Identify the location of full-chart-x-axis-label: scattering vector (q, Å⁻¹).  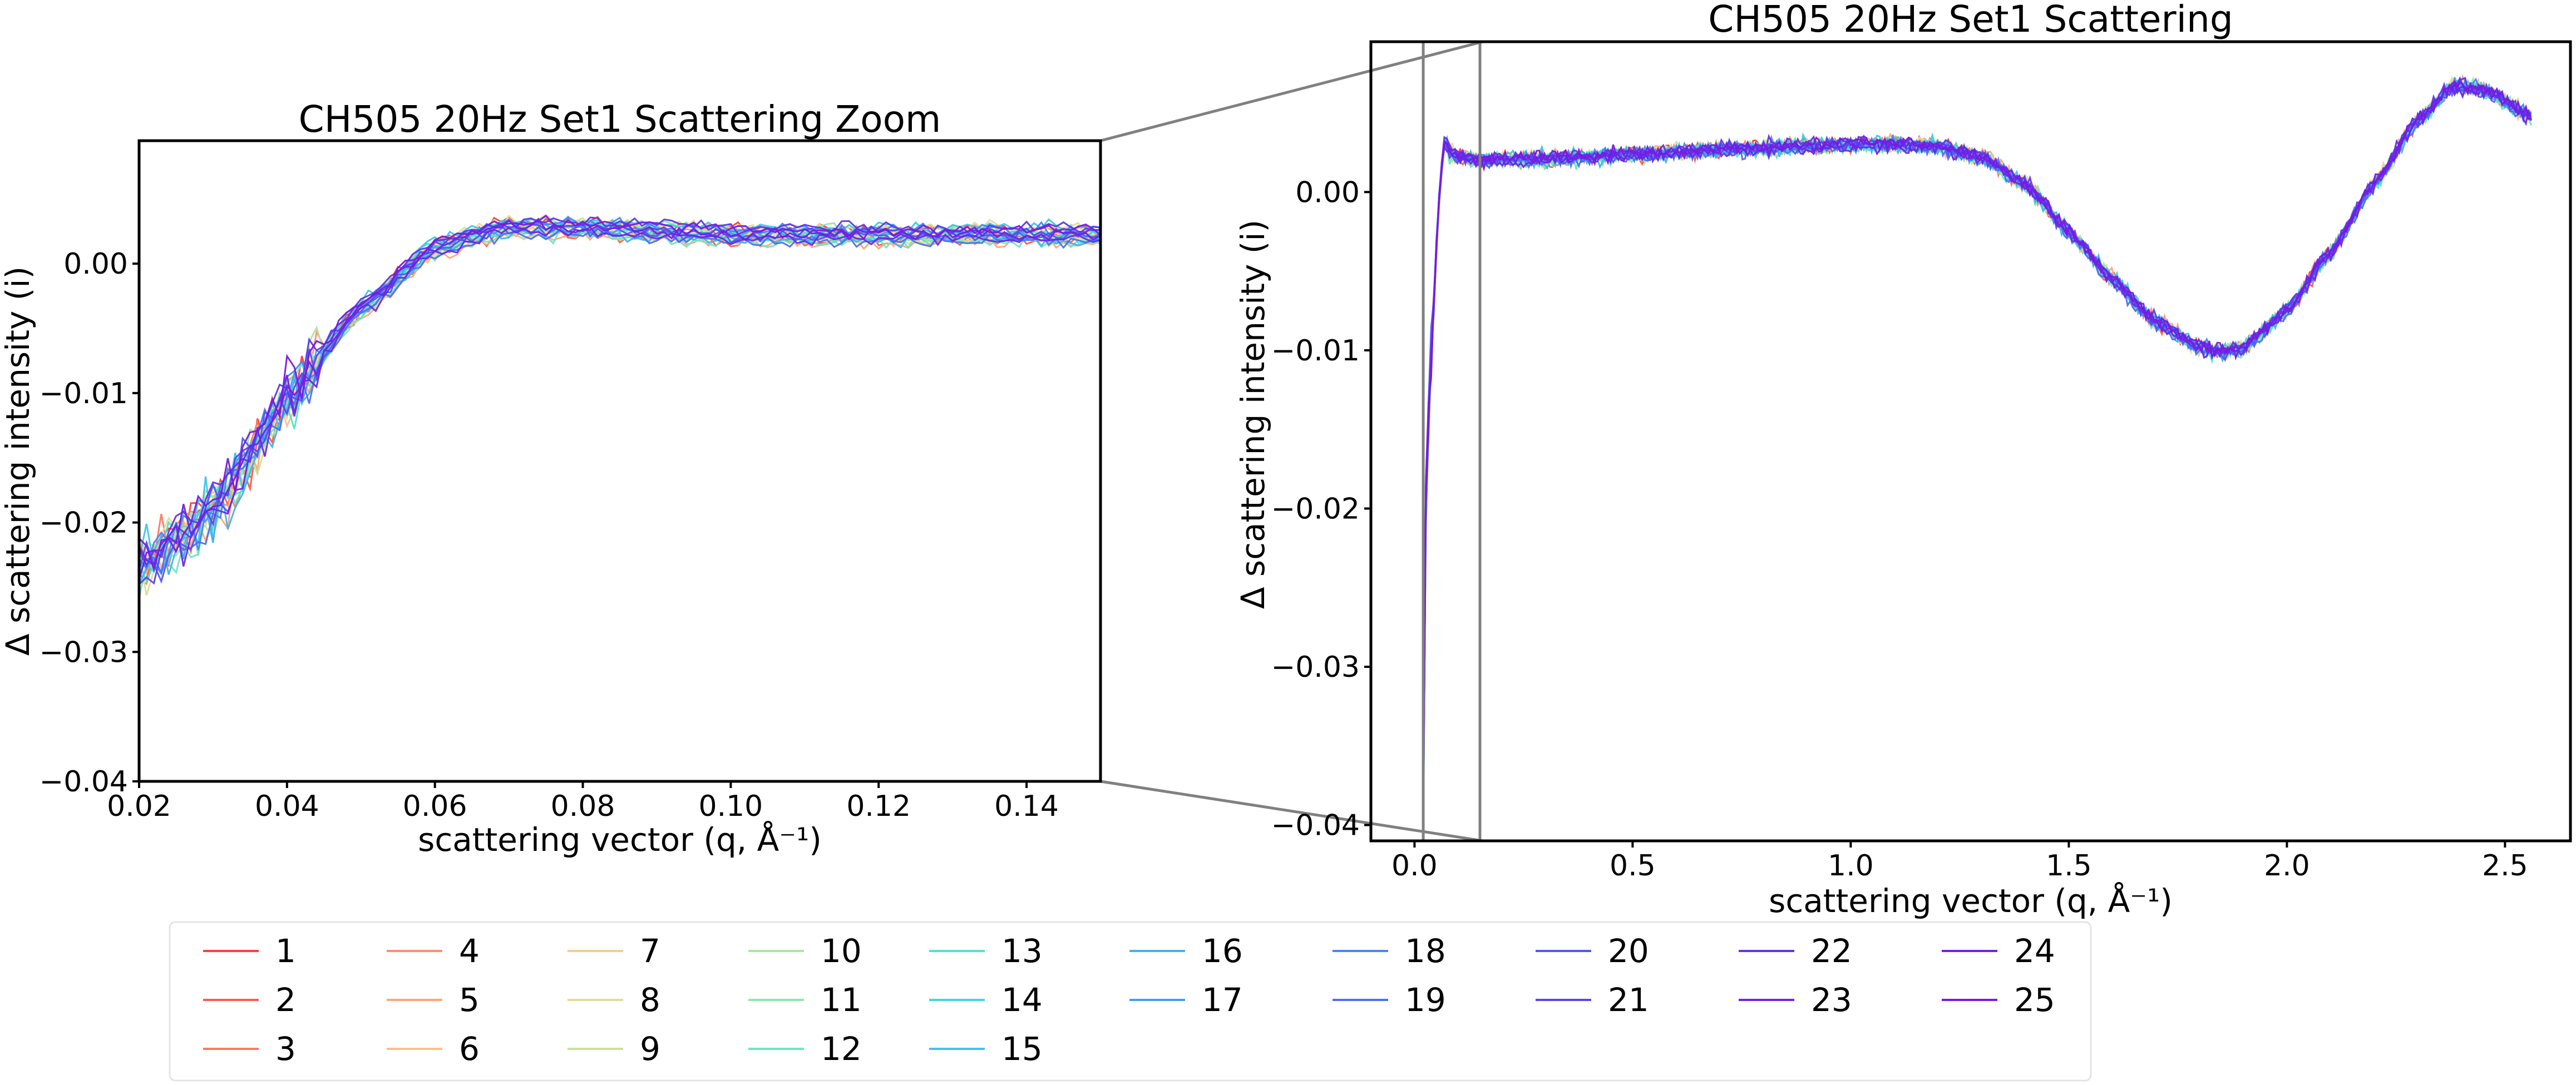
(1971, 900).